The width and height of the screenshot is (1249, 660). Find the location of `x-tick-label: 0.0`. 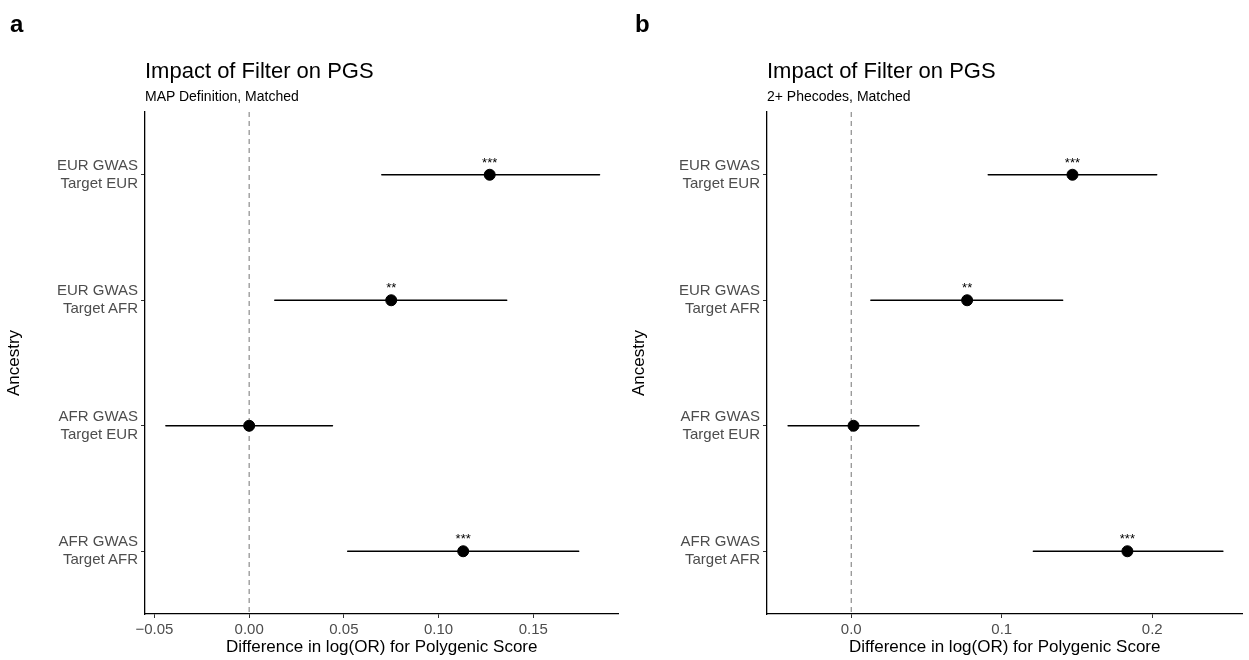

x-tick-label: 0.0 is located at coordinates (851, 629).